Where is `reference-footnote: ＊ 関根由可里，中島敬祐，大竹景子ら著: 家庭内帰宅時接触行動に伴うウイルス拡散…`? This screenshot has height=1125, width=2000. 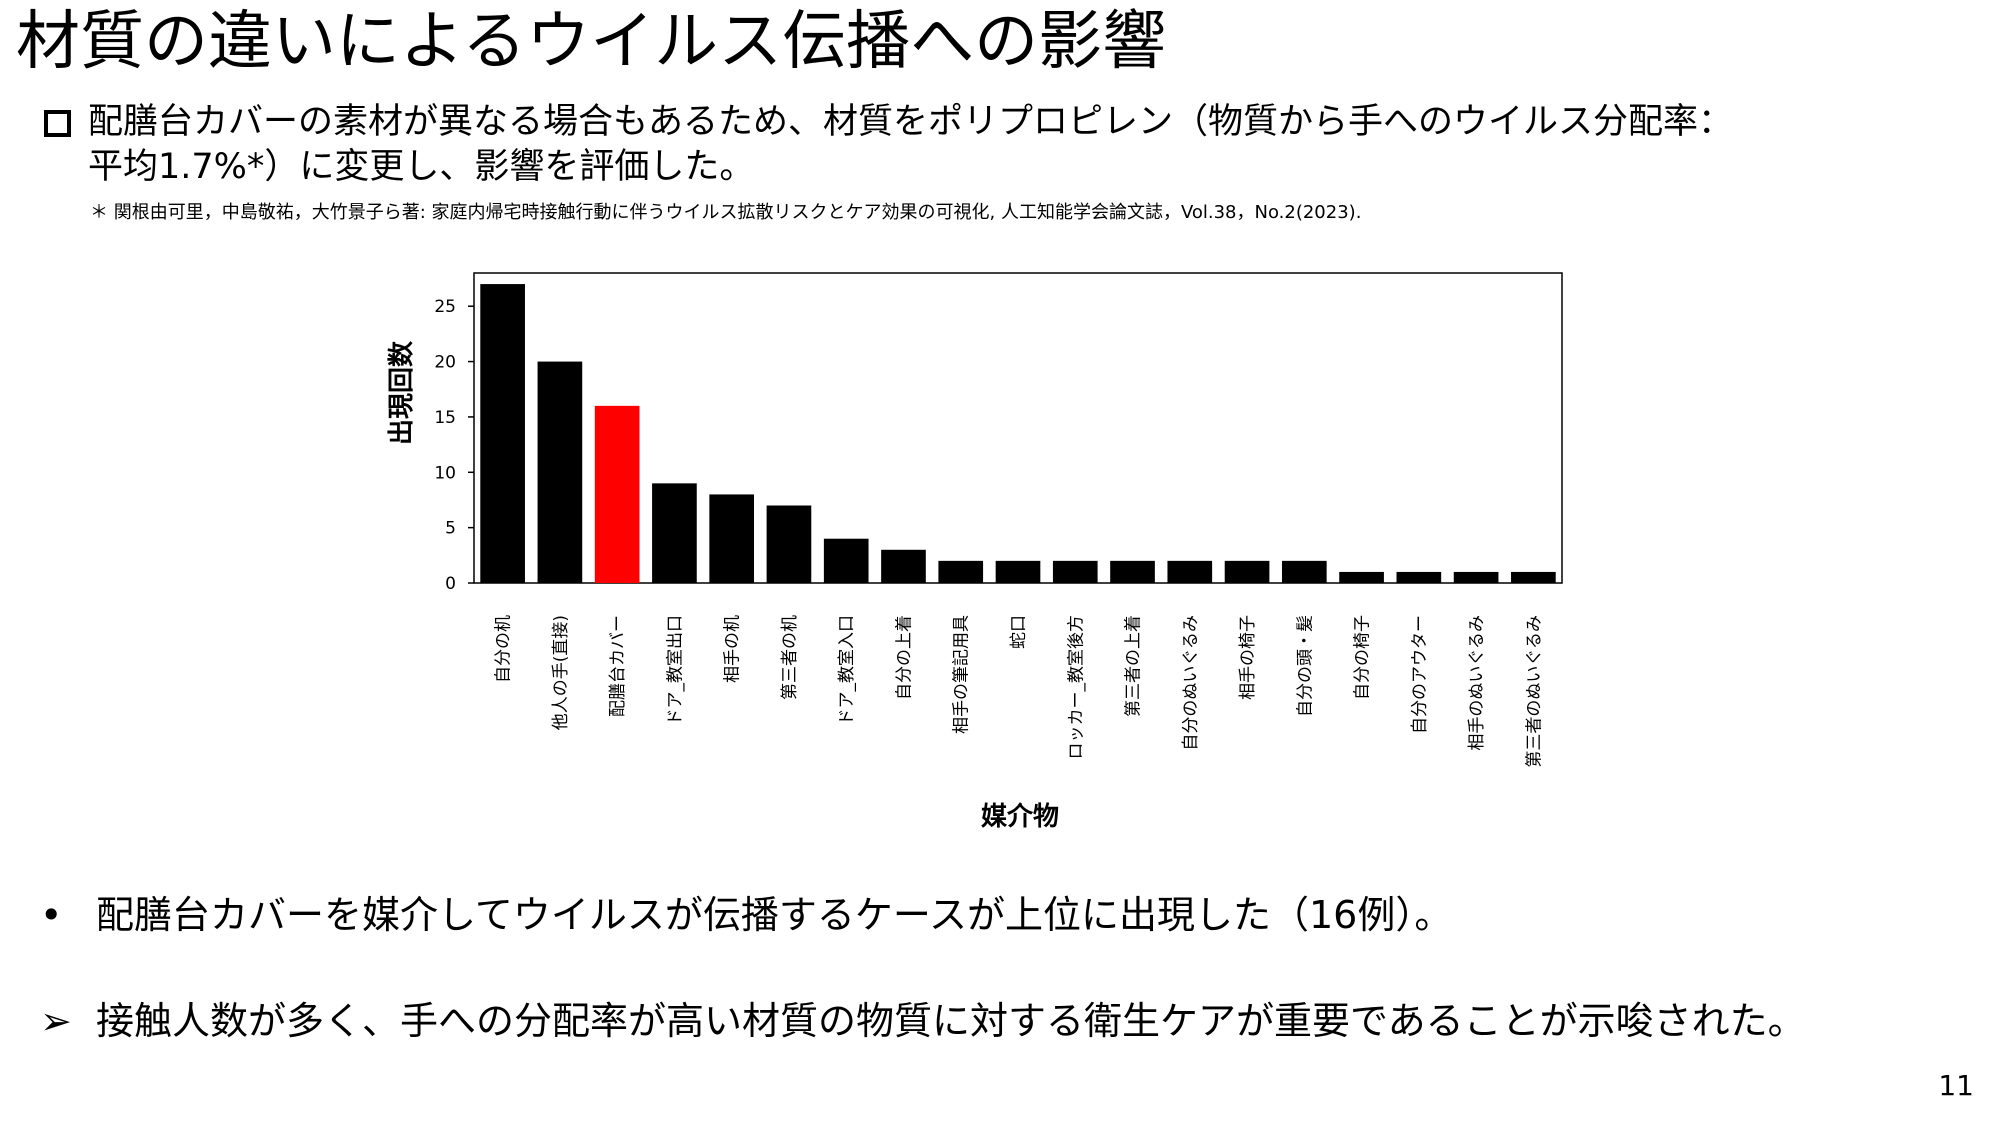 reference-footnote: ＊ 関根由可里，中島敬祐，大竹景子ら著: 家庭内帰宅時接触行動に伴うウイルス拡散… is located at coordinates (726, 212).